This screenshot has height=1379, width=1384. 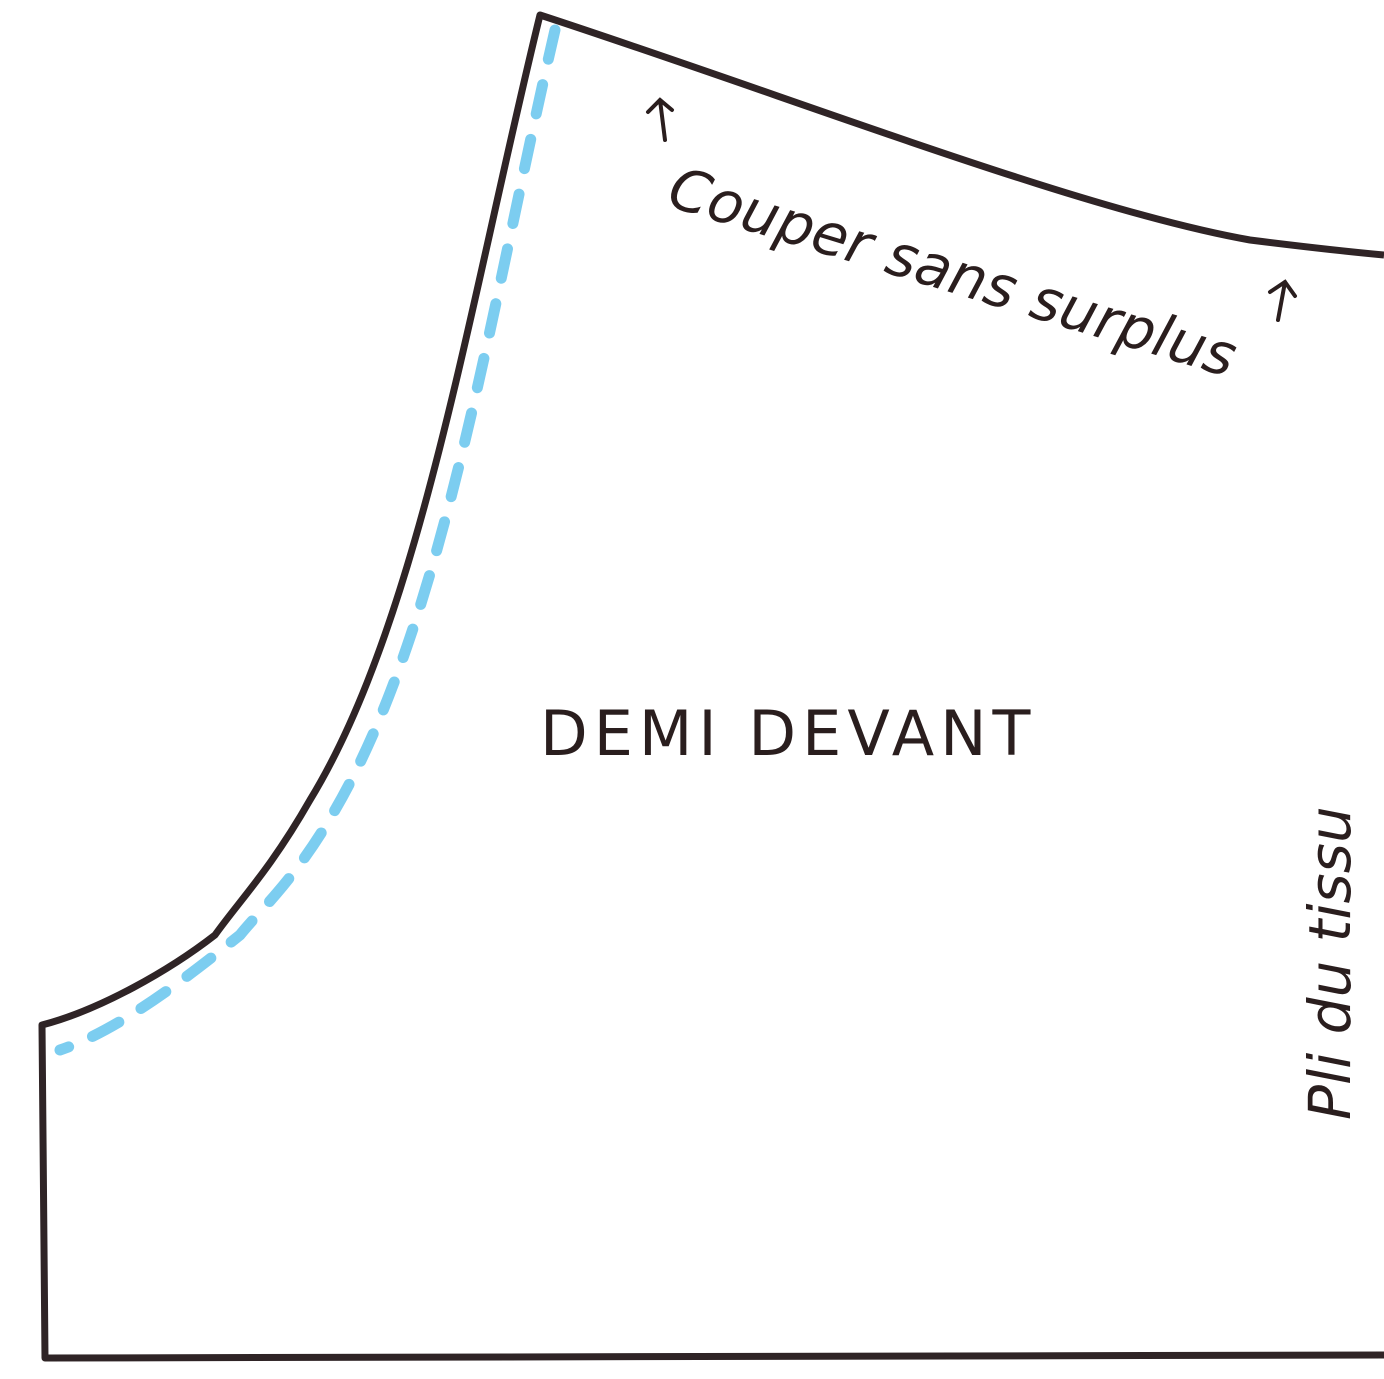 I want to click on arrows, so click(x=971, y=209).